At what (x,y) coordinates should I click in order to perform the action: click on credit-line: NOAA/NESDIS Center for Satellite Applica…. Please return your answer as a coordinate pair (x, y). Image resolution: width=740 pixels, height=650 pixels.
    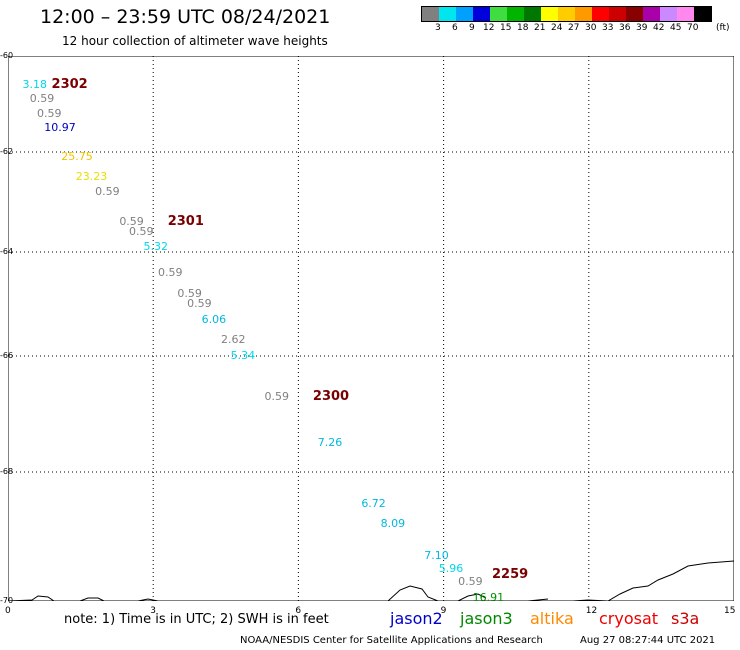
    Looking at the image, I should click on (391, 640).